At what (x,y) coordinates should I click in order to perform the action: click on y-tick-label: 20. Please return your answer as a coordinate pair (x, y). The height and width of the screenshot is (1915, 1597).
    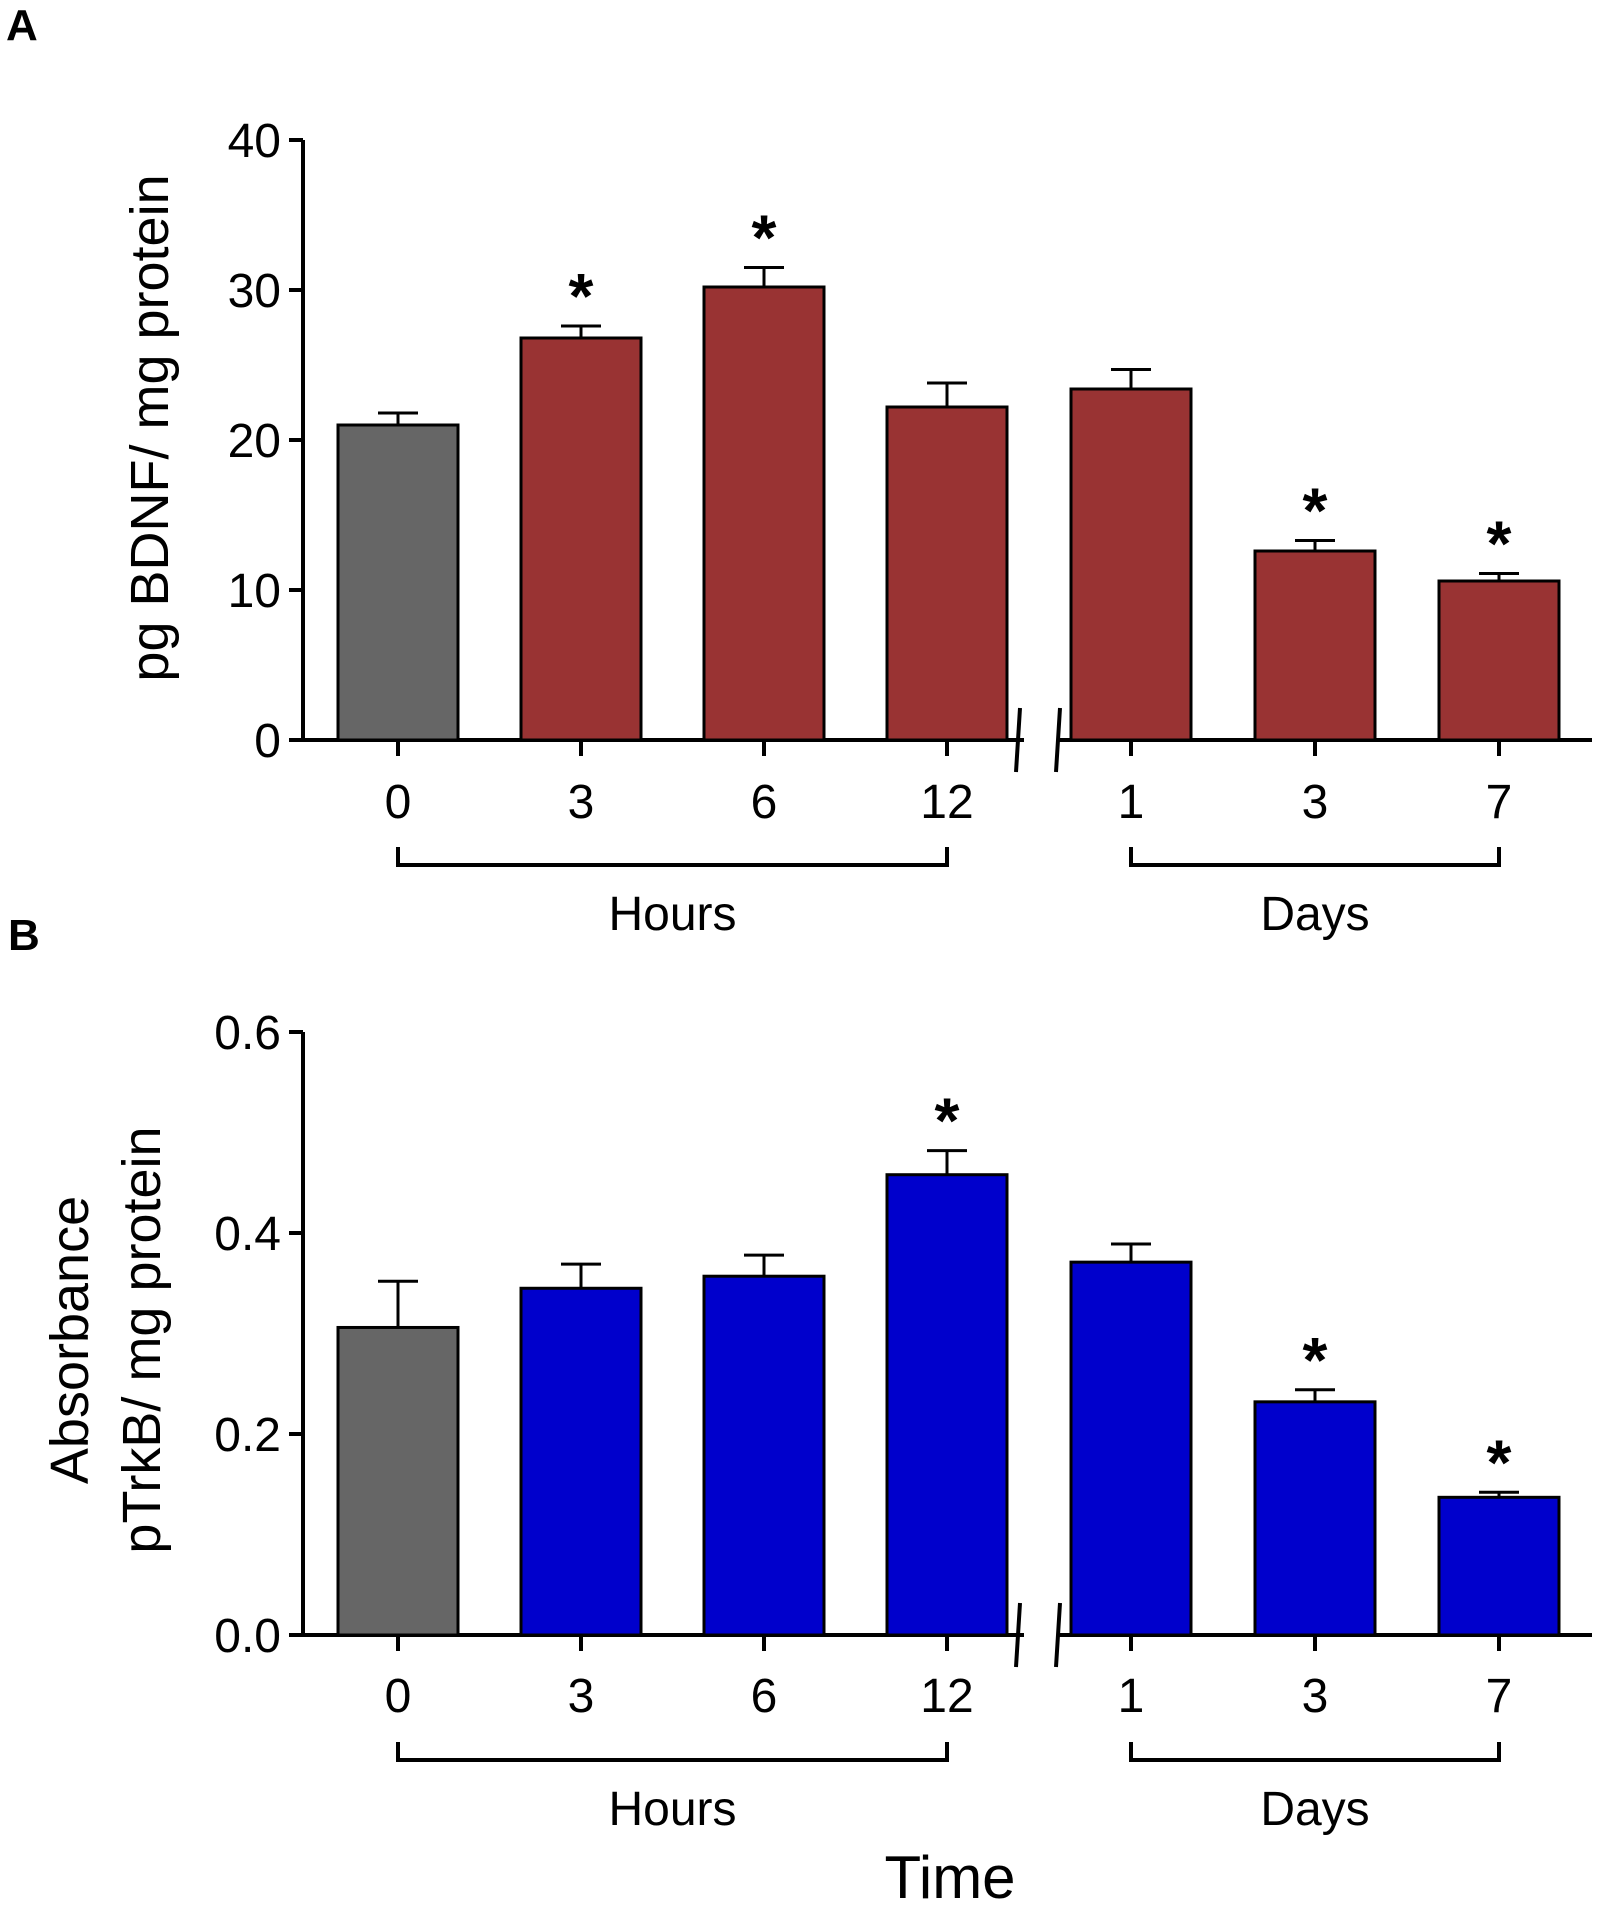
    Looking at the image, I should click on (254, 441).